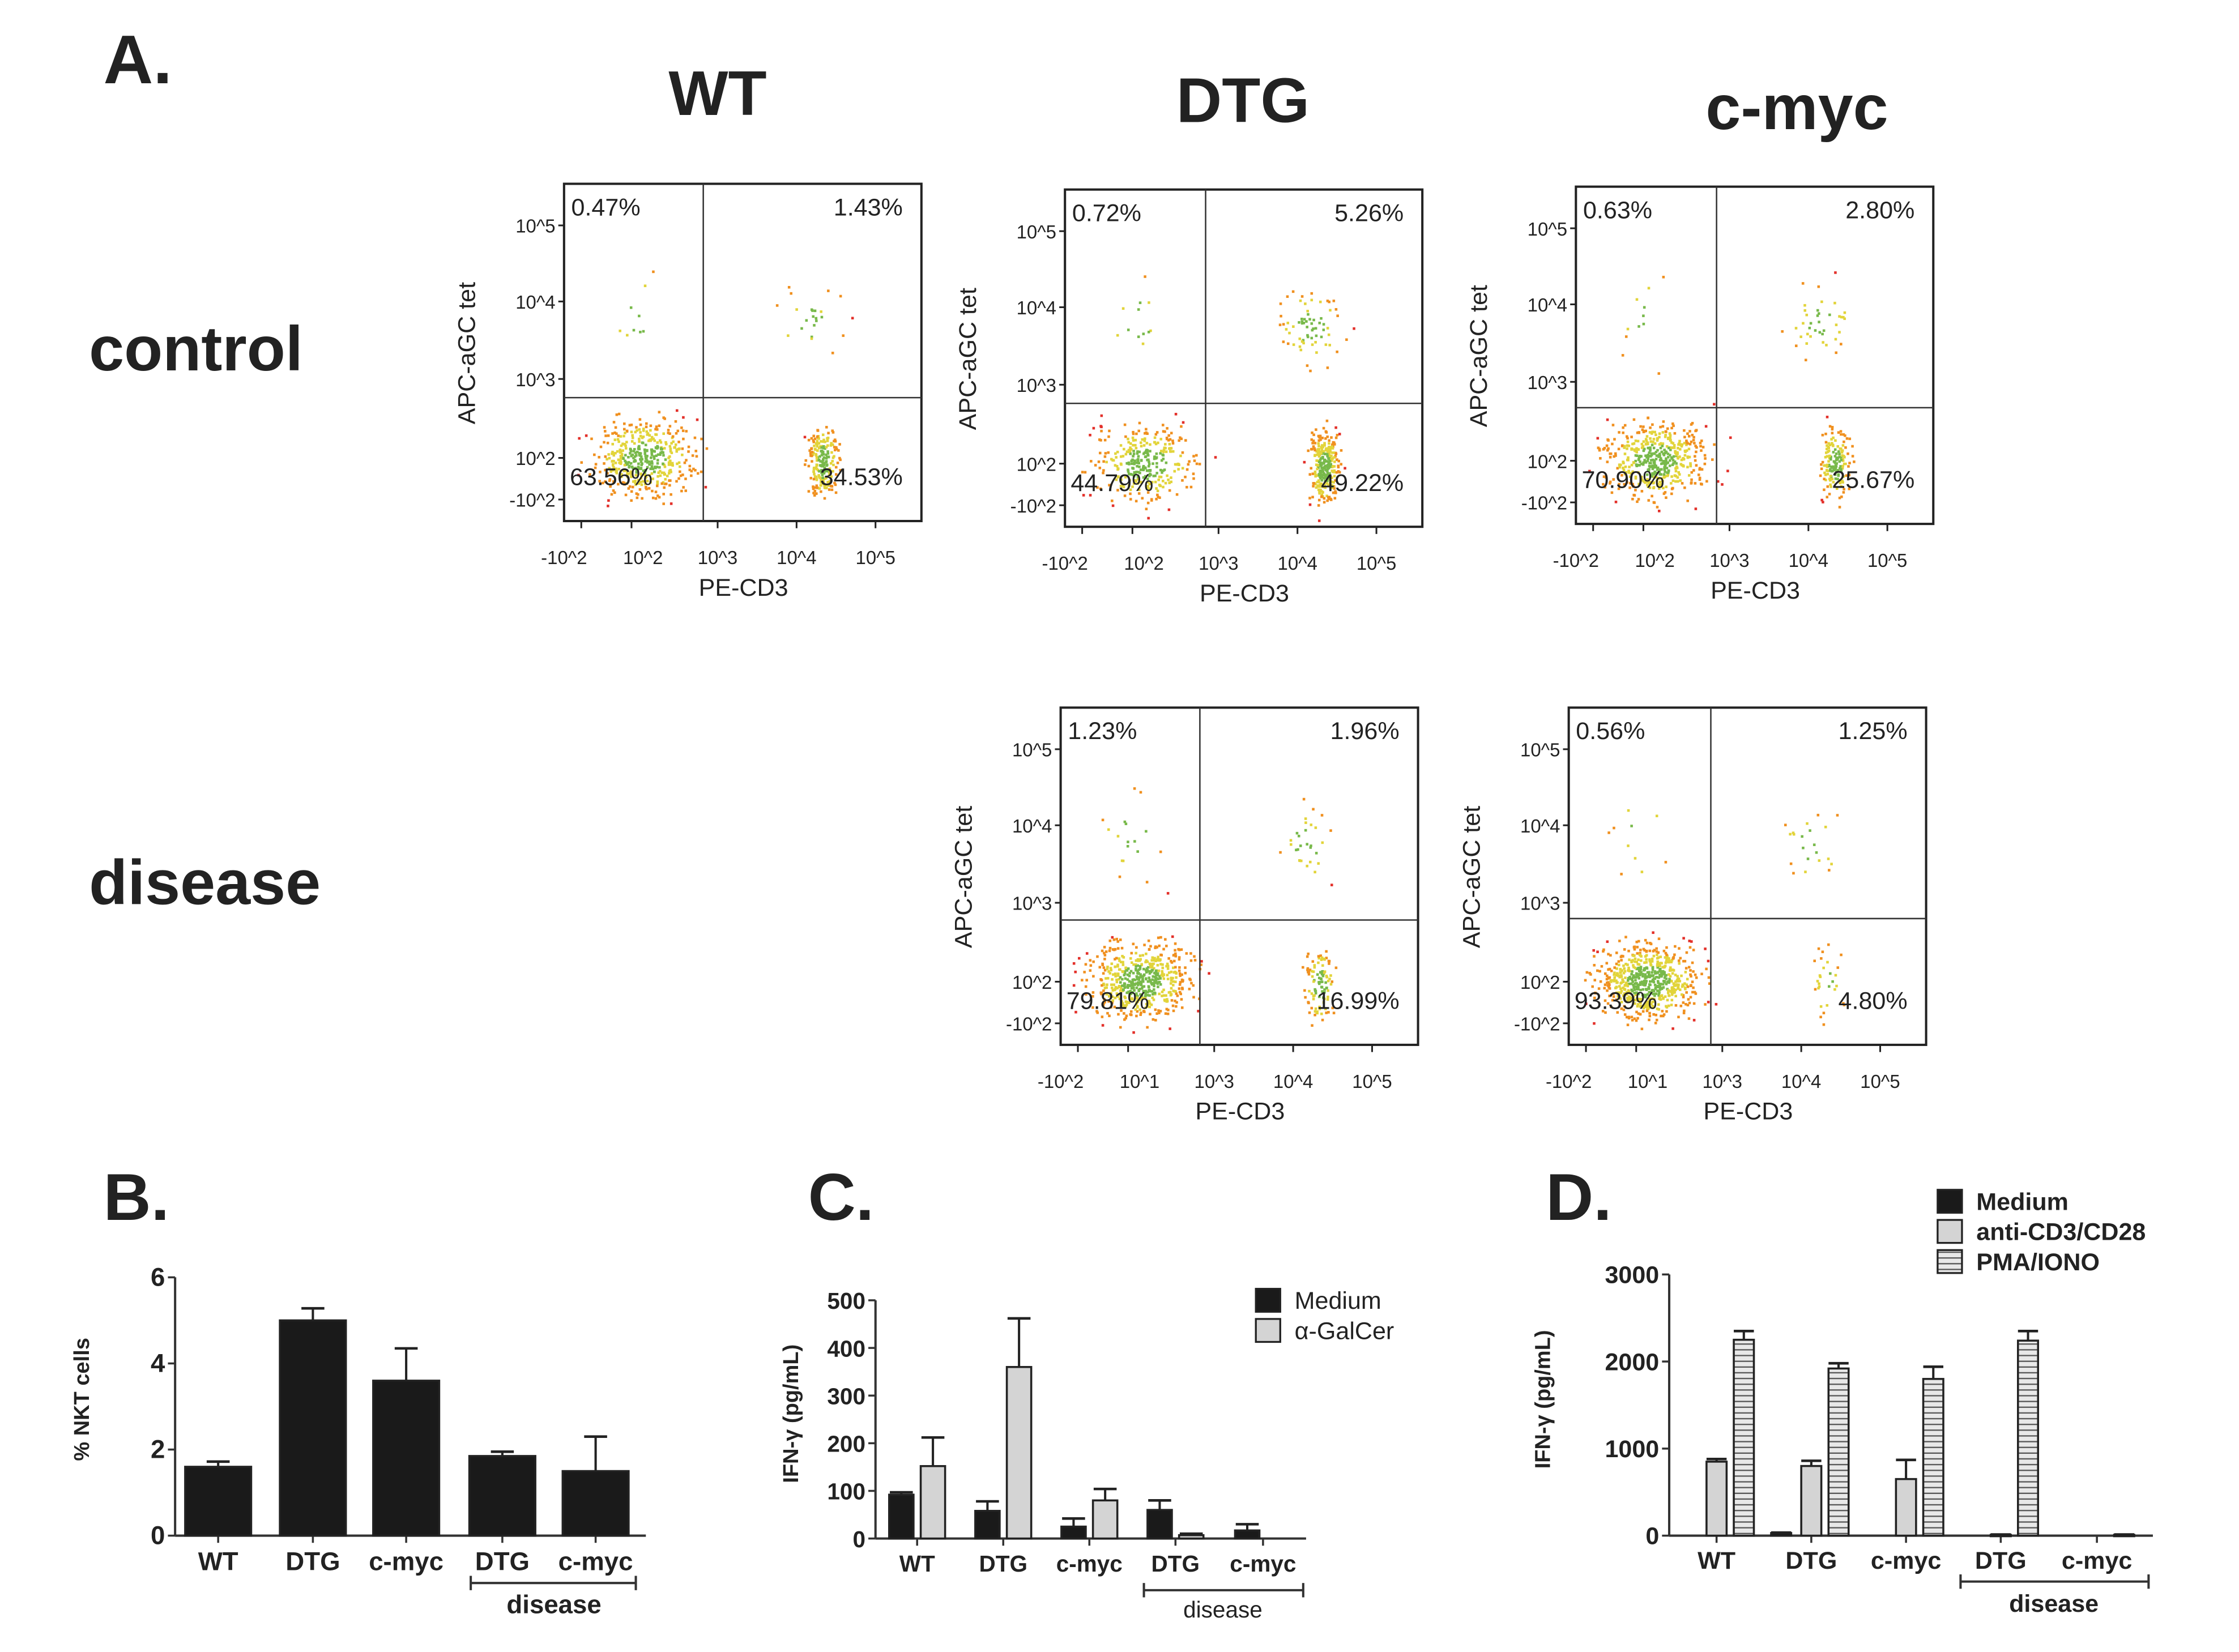 The image size is (2239, 1652). I want to click on y-axis-label: IFN-γ (pg/mL), so click(1543, 1400).